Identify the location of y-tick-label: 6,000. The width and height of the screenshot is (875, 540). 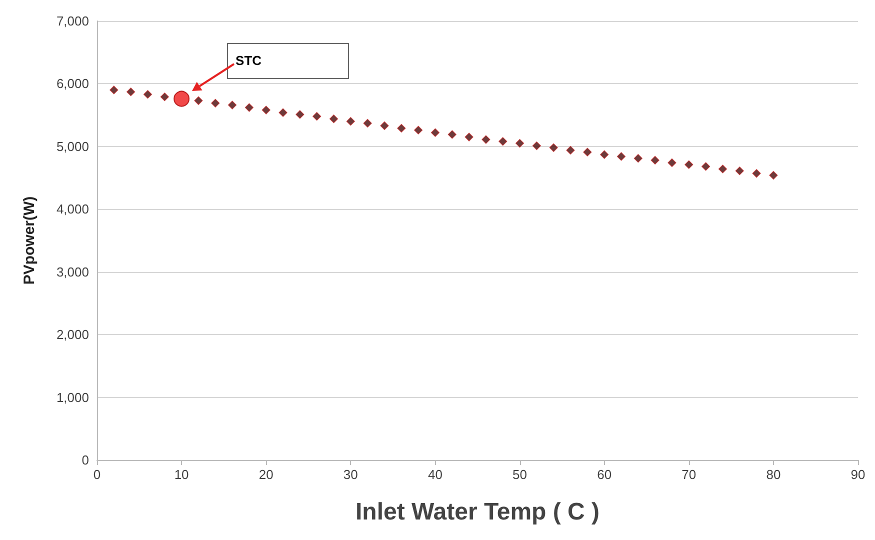
(72, 84).